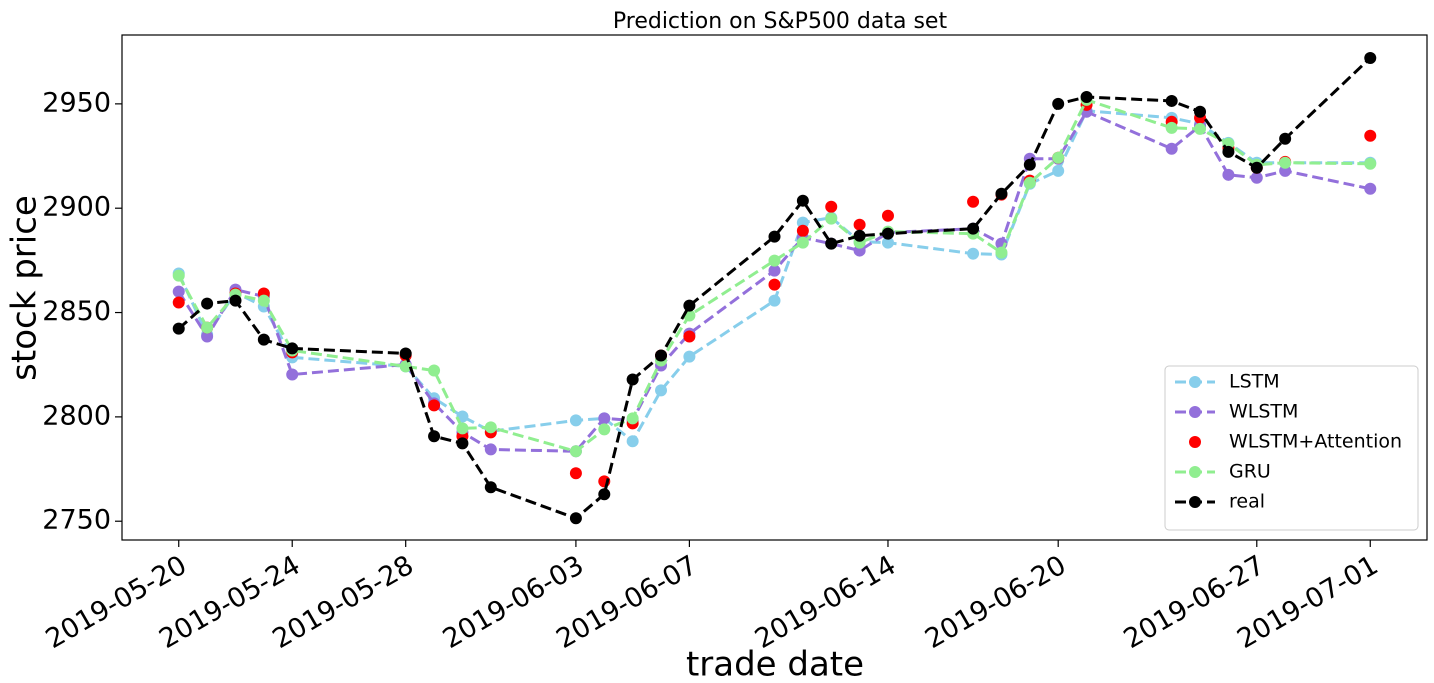  Describe the element at coordinates (780, 21) in the screenshot. I see `chart-title: Prediction on S&P500 data set` at that location.